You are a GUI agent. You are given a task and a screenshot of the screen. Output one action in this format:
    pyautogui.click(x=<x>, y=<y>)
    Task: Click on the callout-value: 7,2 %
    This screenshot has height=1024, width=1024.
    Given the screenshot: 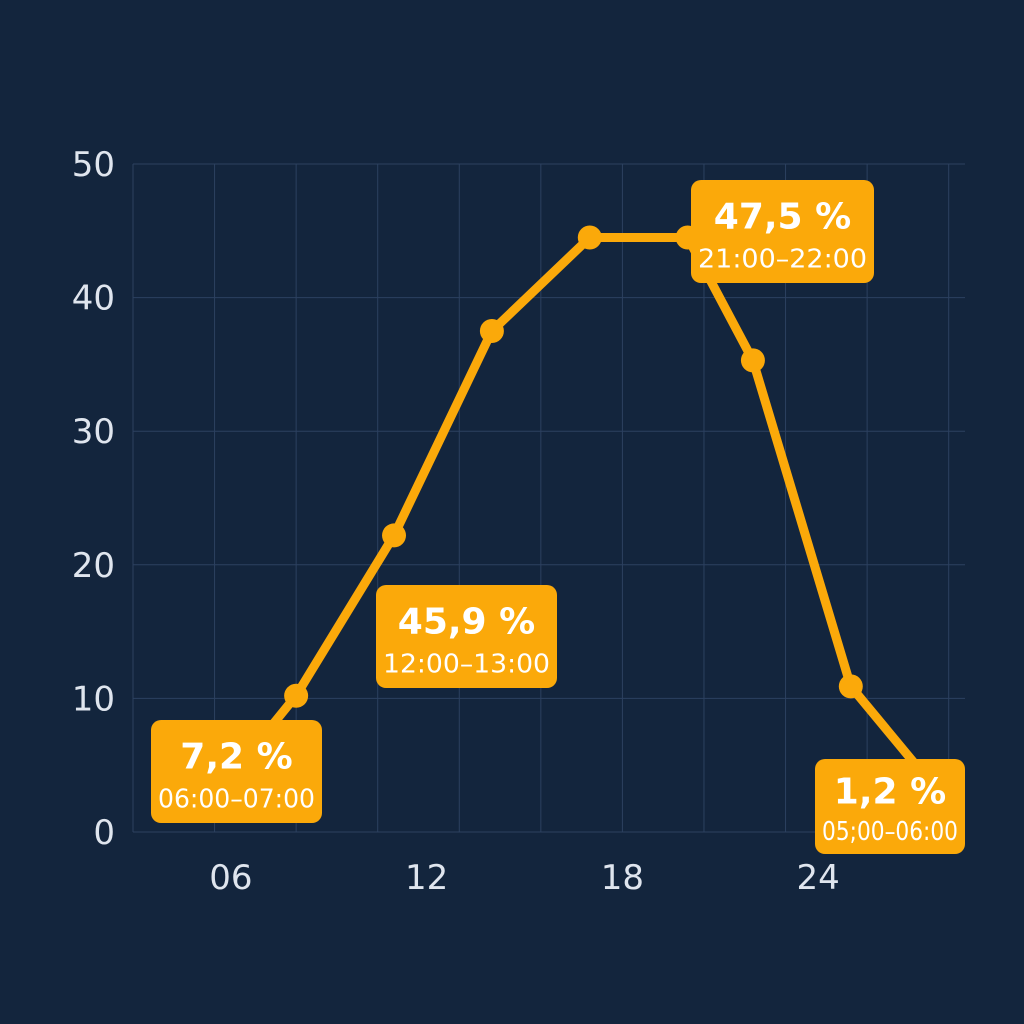 What is the action you would take?
    pyautogui.click(x=236, y=756)
    